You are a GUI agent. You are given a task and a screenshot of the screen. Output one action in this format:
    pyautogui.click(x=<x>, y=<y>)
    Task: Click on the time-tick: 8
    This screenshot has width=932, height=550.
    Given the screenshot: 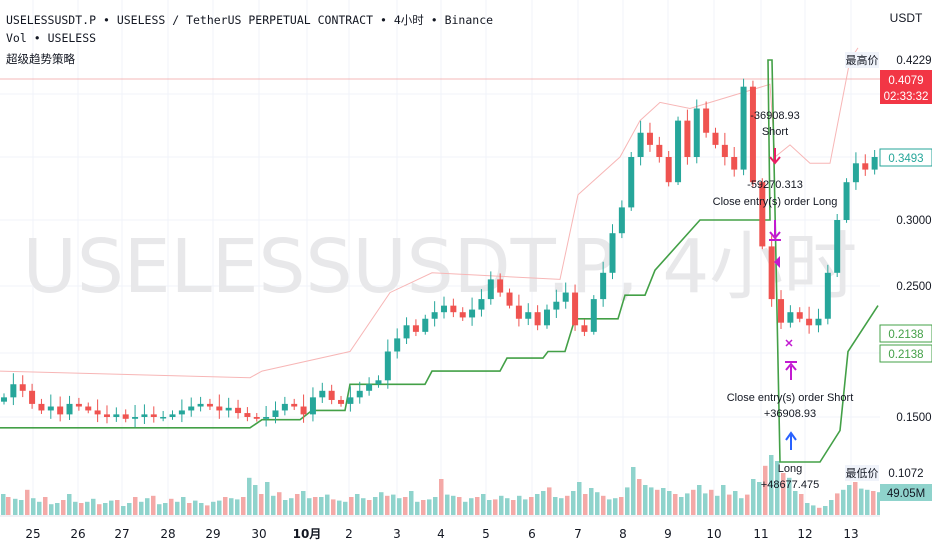 What is the action you would take?
    pyautogui.click(x=623, y=534)
    